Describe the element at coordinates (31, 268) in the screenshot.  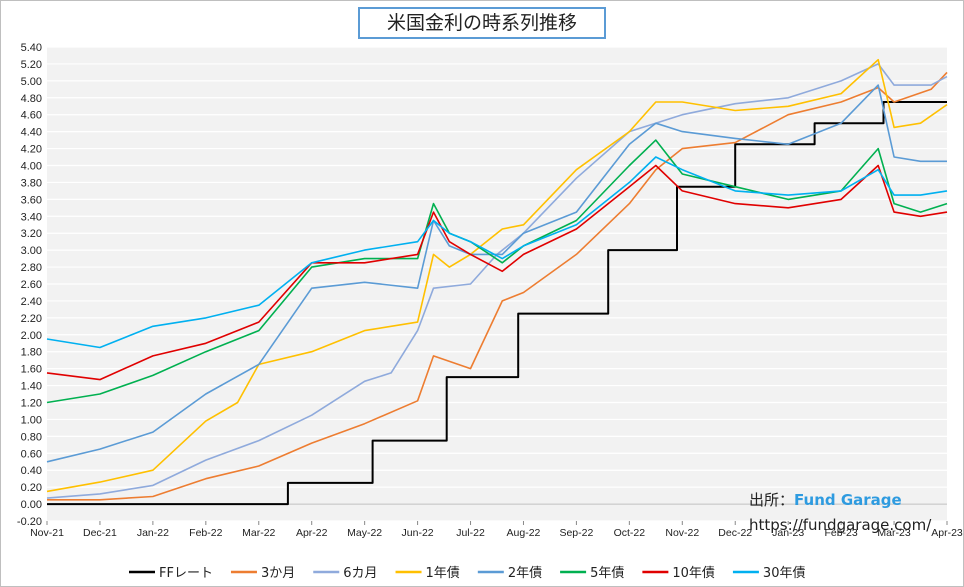
I see `y-tick-label: 2.80` at that location.